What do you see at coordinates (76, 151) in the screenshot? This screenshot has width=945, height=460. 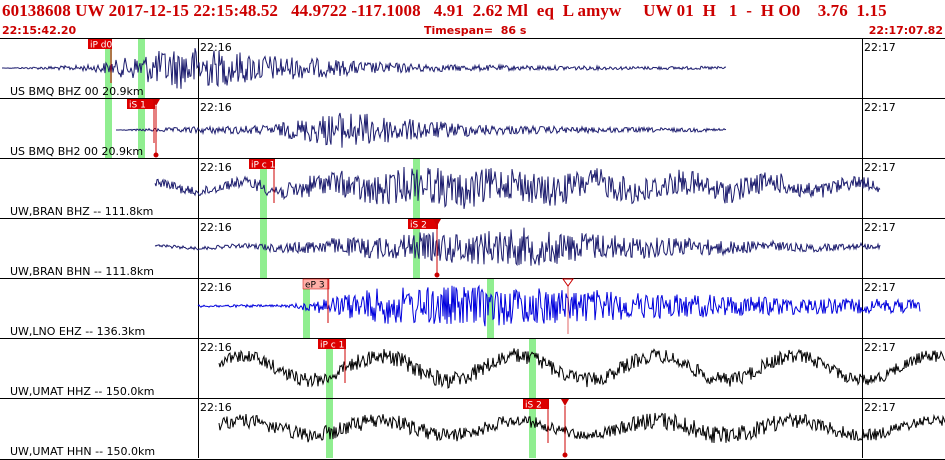 I see `channel-label: US BMQ BH2 00 20.9km` at bounding box center [76, 151].